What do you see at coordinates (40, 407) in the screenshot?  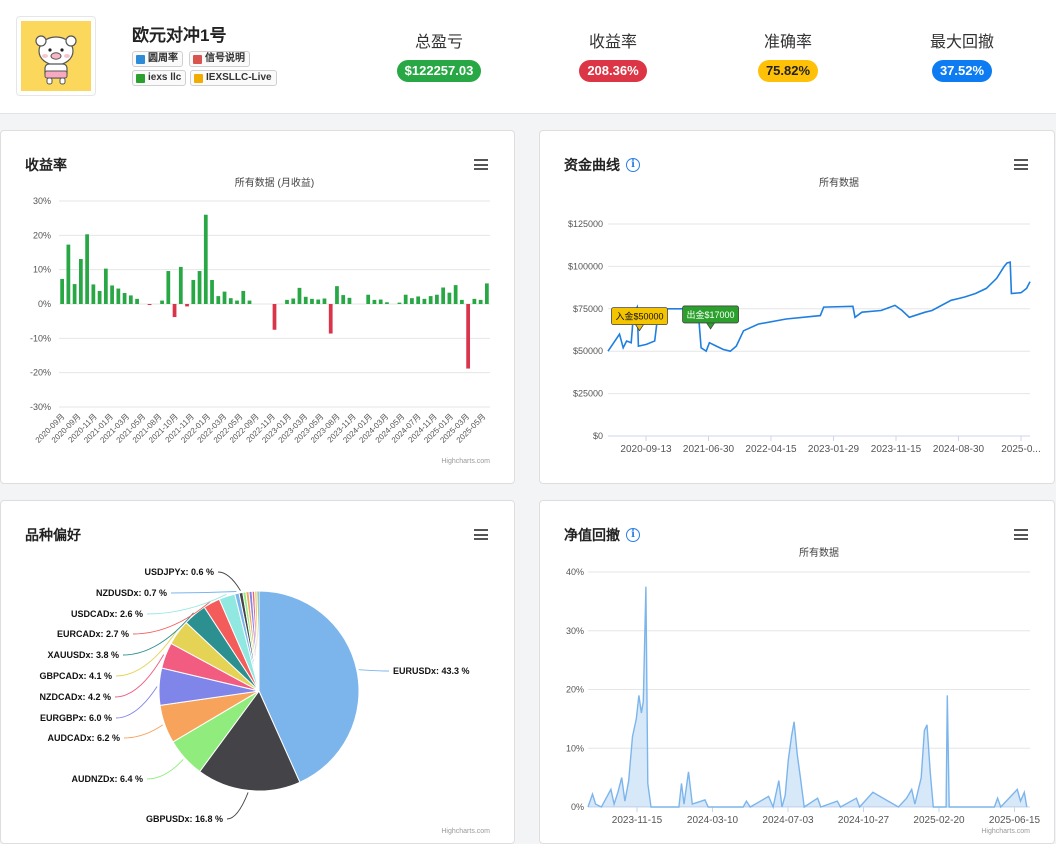 I see `y-tick-label: -30%` at bounding box center [40, 407].